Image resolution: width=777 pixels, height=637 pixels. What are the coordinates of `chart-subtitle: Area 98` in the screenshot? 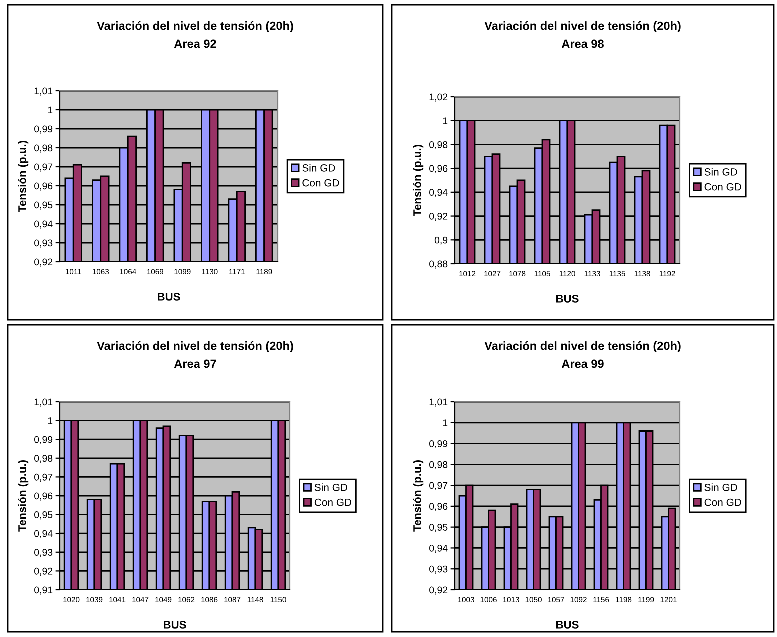 It's located at (583, 44).